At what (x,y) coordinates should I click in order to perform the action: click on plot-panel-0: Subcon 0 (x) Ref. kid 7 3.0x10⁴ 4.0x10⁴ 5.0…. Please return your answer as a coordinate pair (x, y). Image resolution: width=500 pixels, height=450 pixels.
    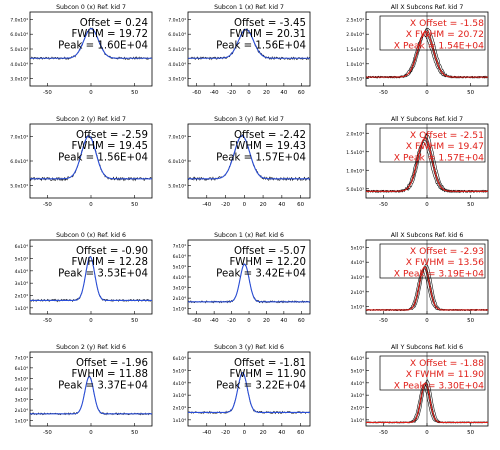
    Looking at the image, I should click on (81, 50).